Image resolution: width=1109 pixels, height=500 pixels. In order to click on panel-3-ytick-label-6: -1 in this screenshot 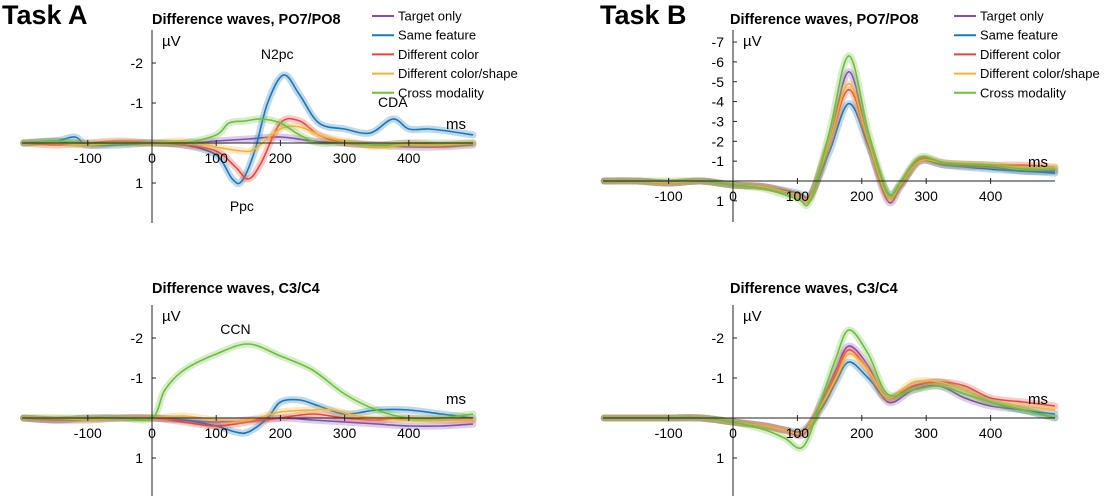, I will do `click(718, 161)`.